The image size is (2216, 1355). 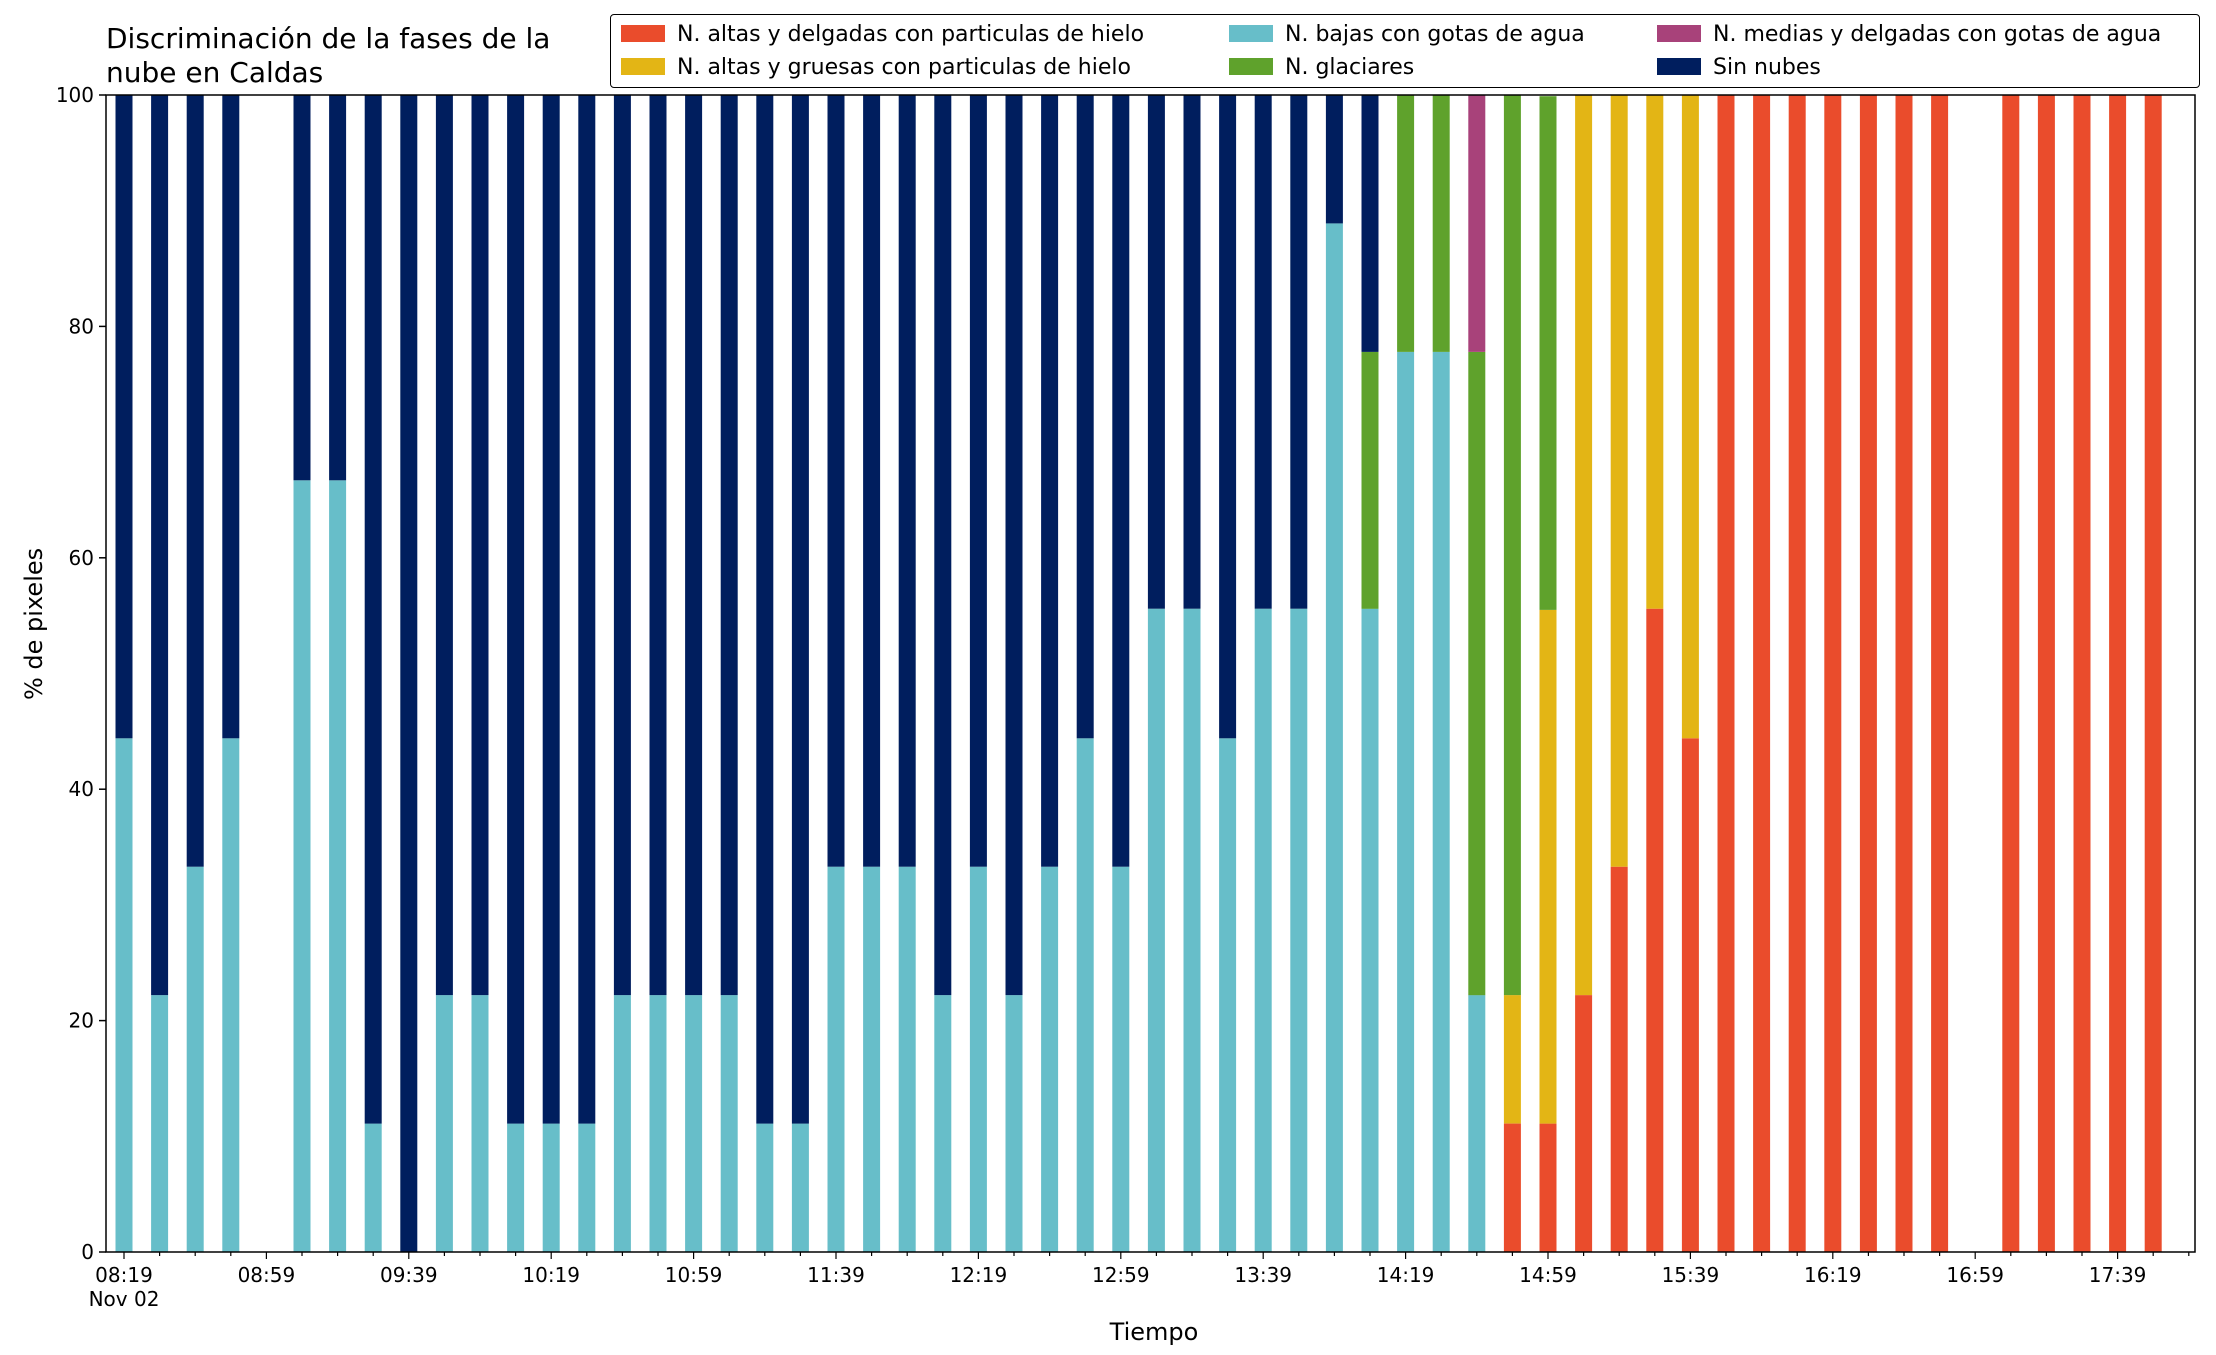 I want to click on y-tick-label: 60, so click(x=81, y=558).